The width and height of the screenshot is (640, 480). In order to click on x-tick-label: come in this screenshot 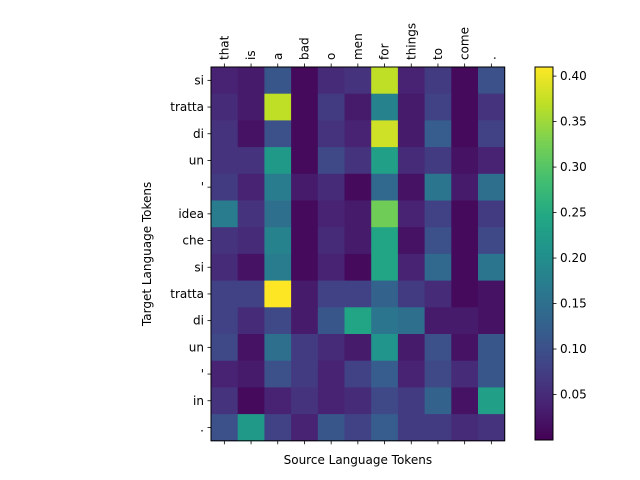, I will do `click(465, 43)`.